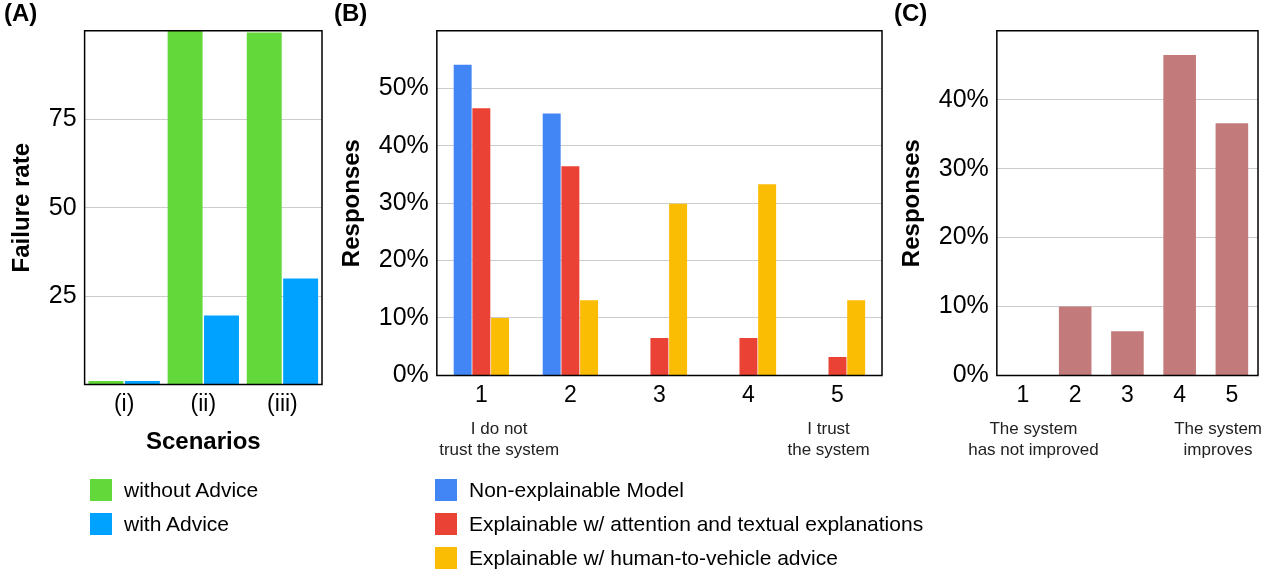 The height and width of the screenshot is (573, 1266). Describe the element at coordinates (828, 439) in the screenshot. I see `text: I trust the system` at that location.